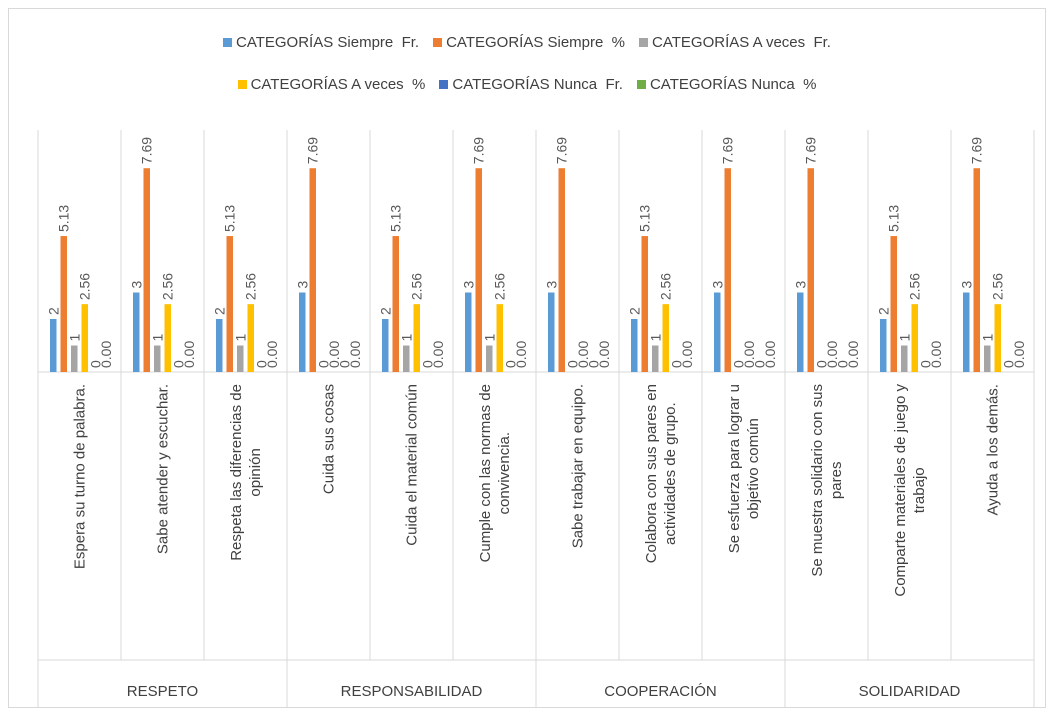 Image resolution: width=1054 pixels, height=716 pixels. I want to click on legend-label: CATEGORÍAS A veces %, so click(338, 84).